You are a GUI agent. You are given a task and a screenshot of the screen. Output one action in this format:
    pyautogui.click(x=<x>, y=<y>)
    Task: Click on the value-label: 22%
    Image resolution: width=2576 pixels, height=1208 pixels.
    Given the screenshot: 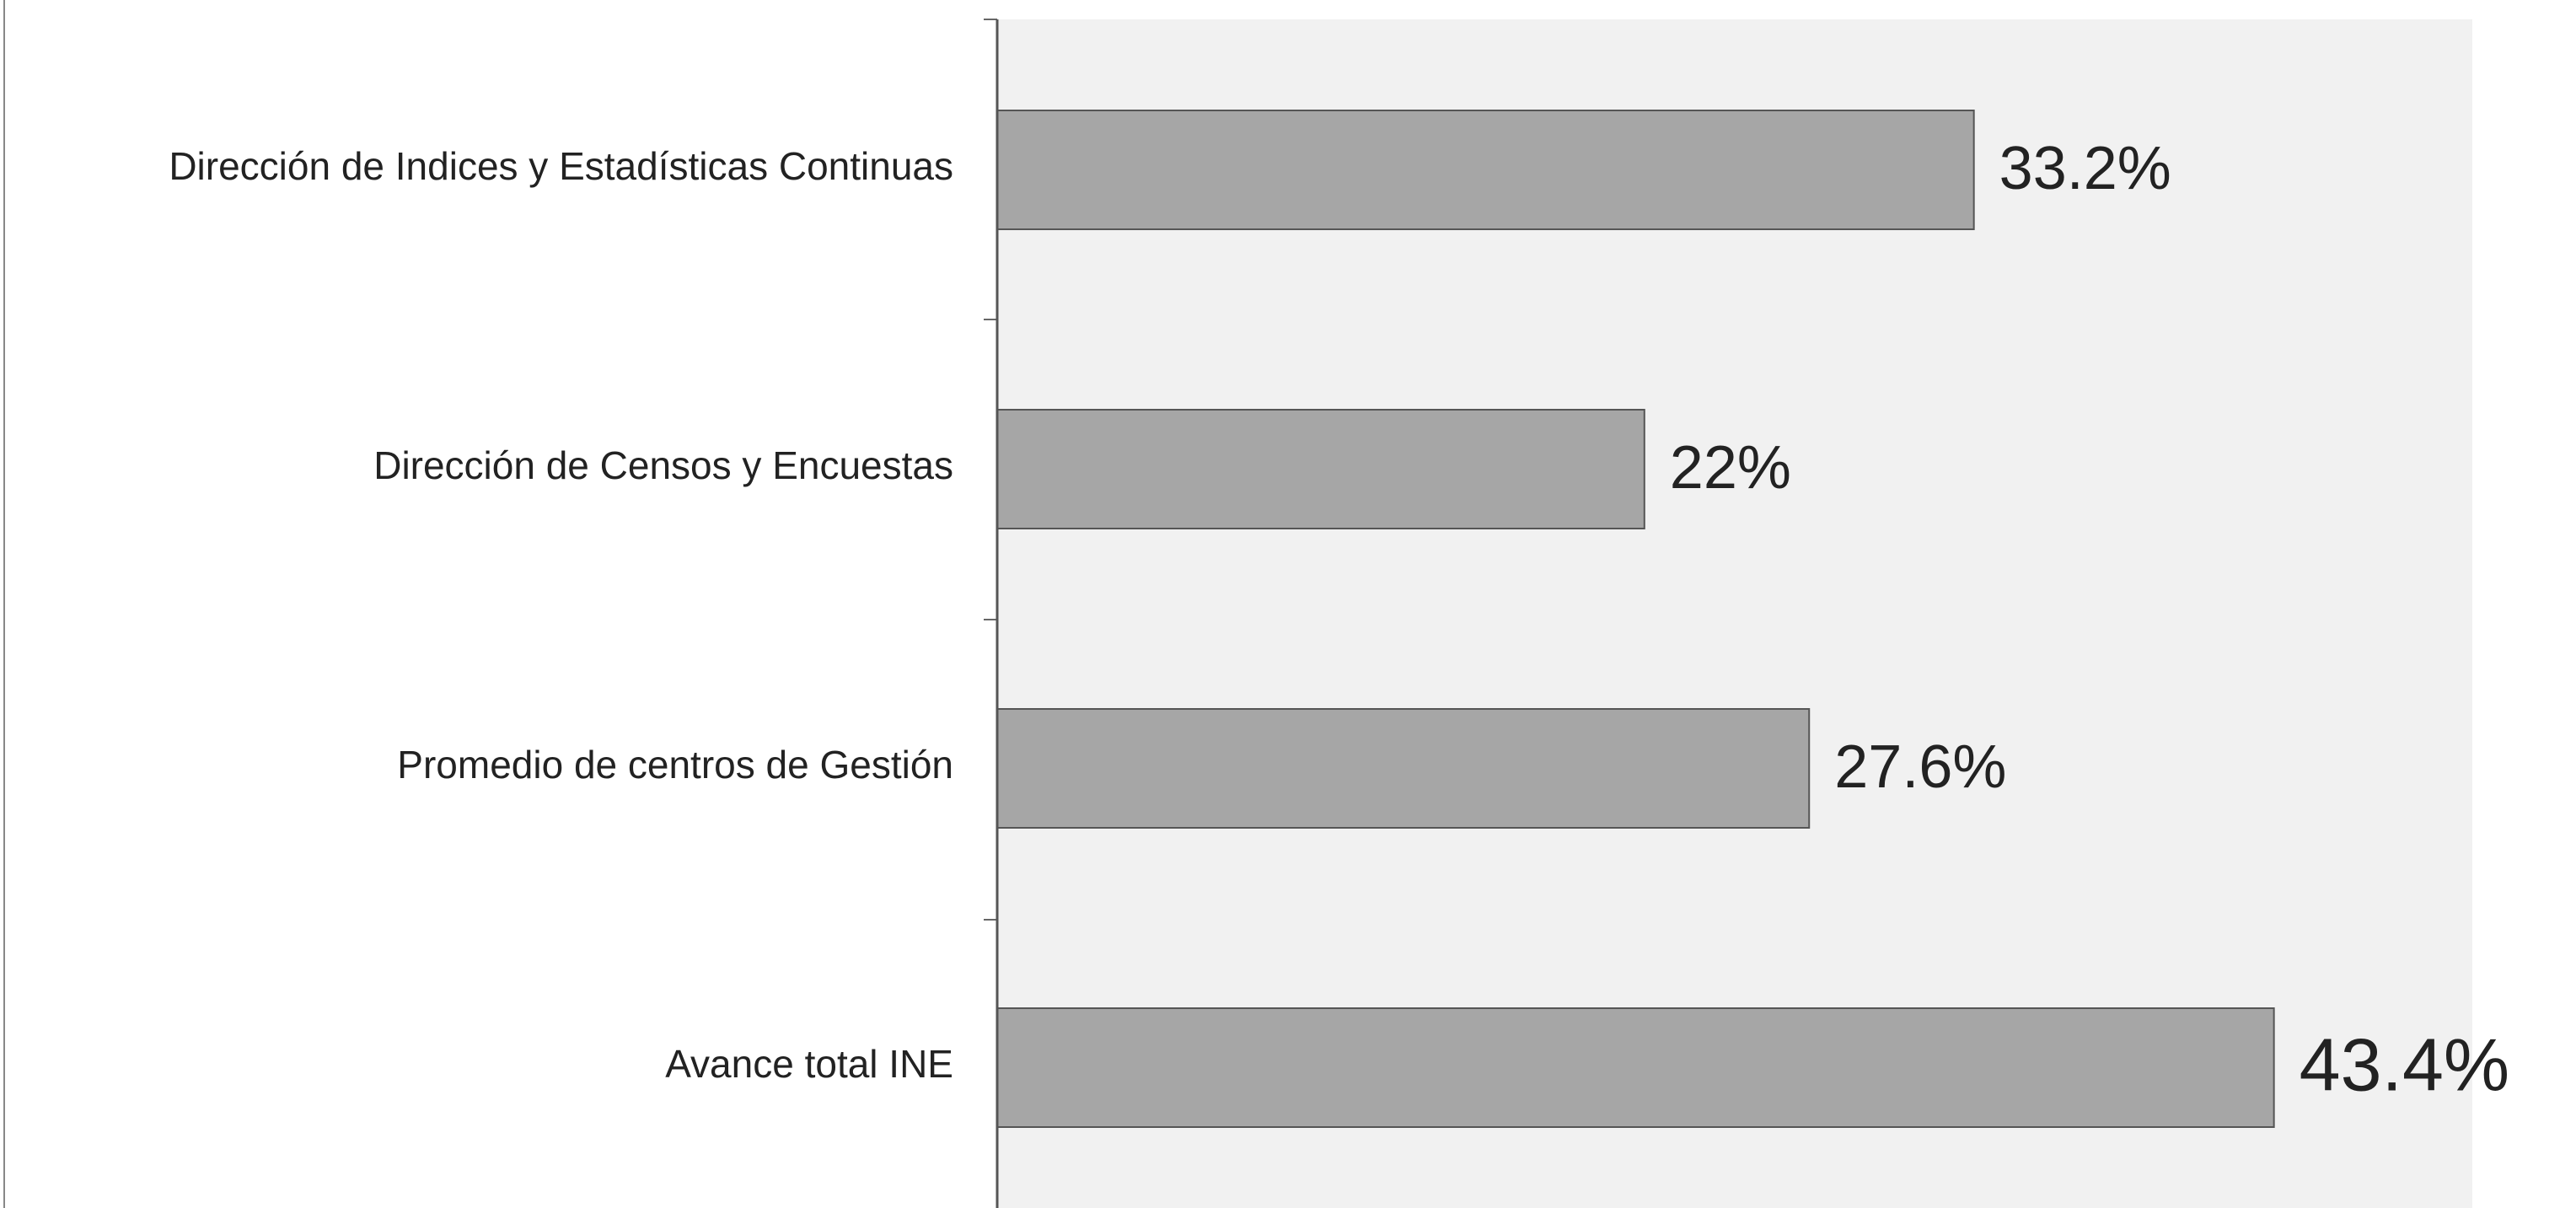 What is the action you would take?
    pyautogui.click(x=1730, y=468)
    